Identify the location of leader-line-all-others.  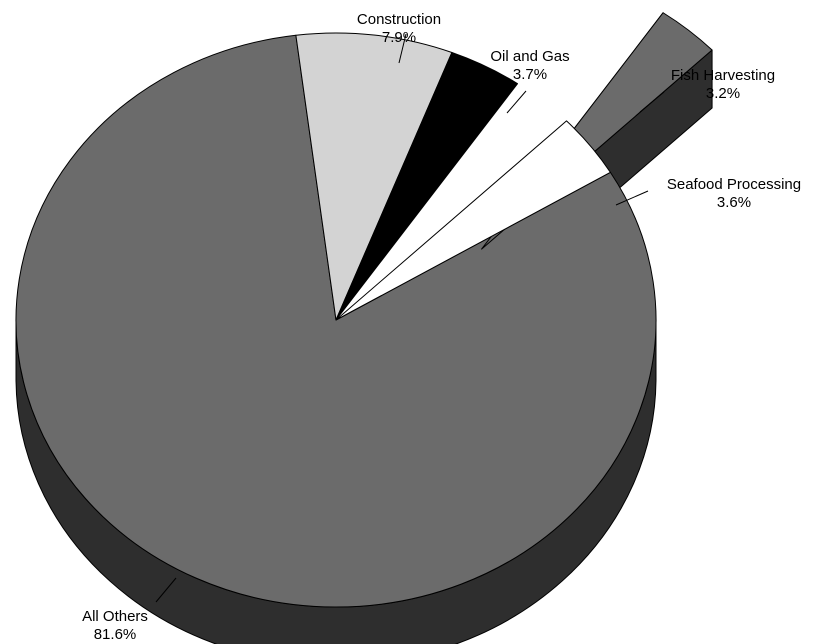
(166, 590).